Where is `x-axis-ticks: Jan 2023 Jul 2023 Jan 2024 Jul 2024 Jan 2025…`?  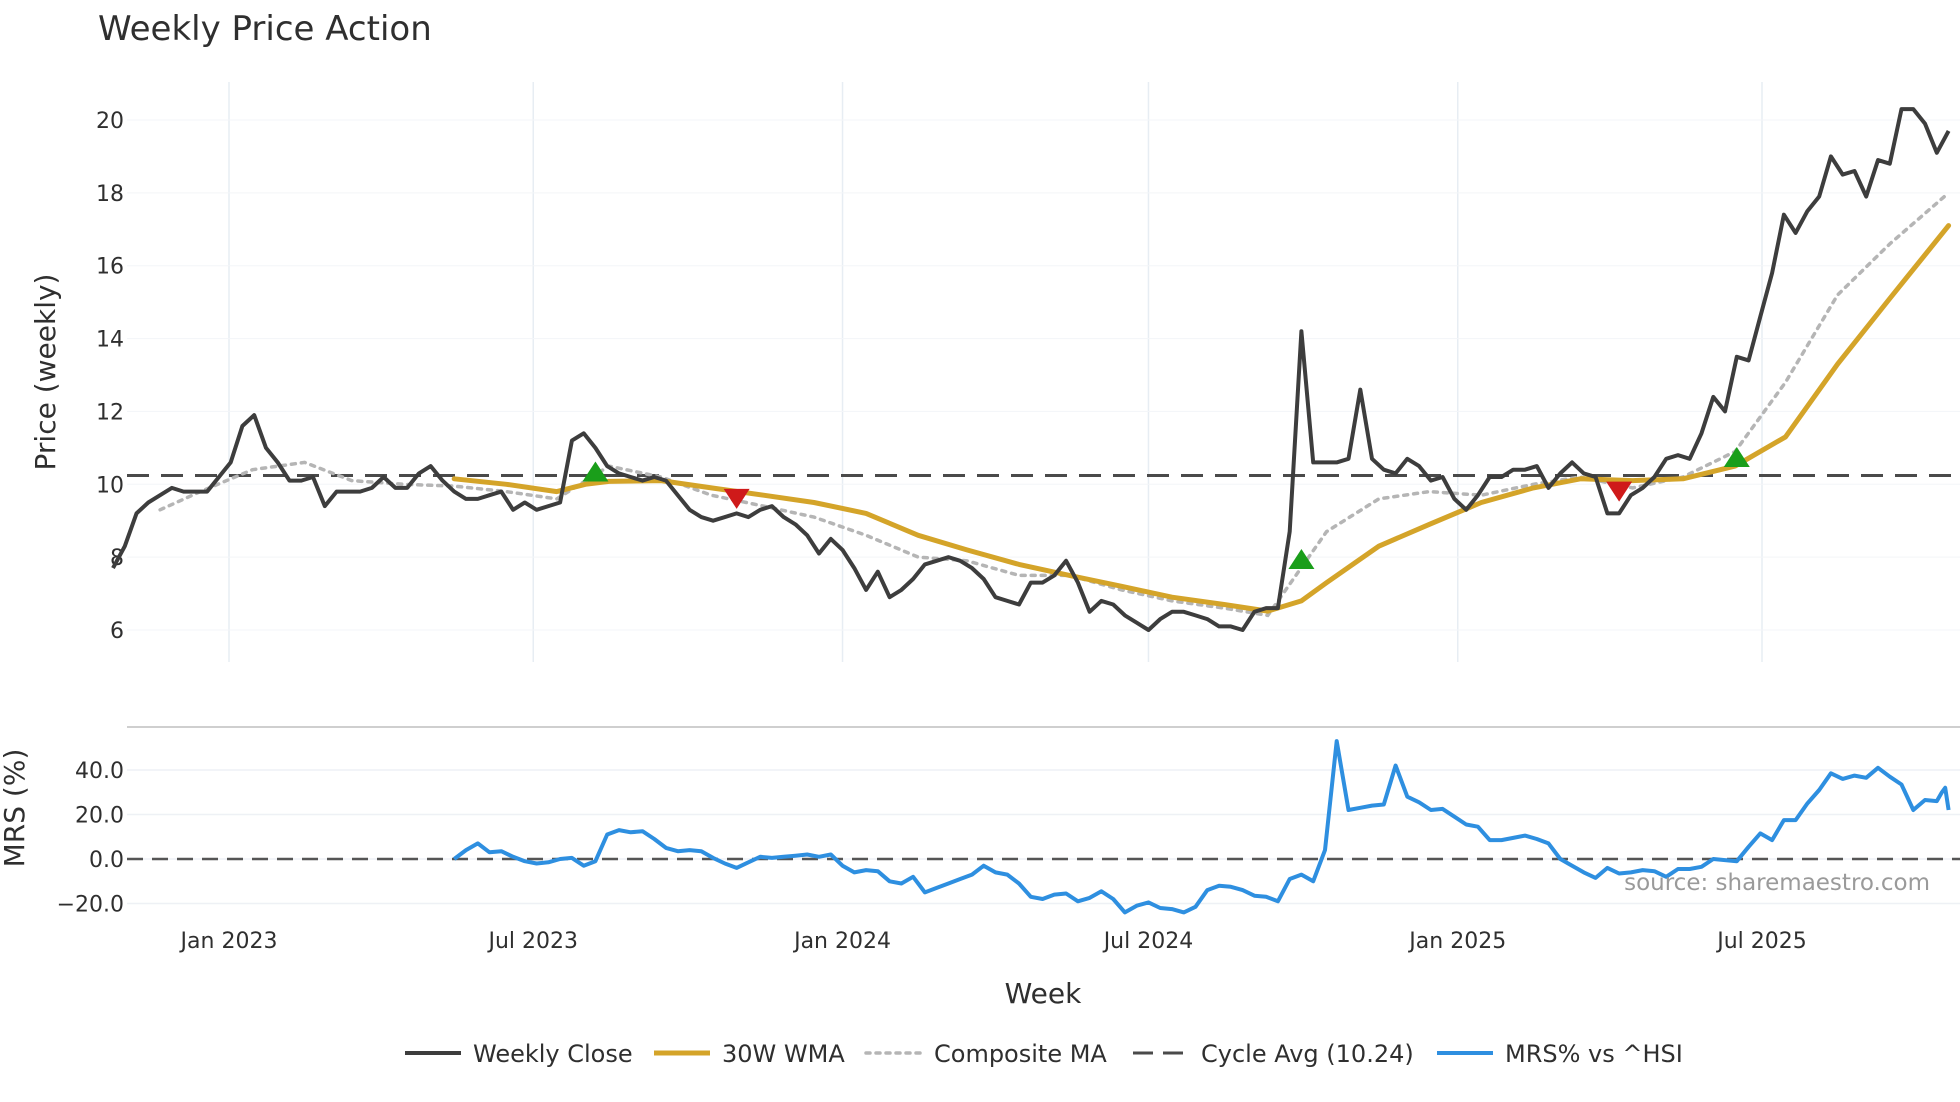
x-axis-ticks: Jan 2023 Jul 2023 Jan 2024 Jul 2024 Jan 2025… is located at coordinates (993, 941).